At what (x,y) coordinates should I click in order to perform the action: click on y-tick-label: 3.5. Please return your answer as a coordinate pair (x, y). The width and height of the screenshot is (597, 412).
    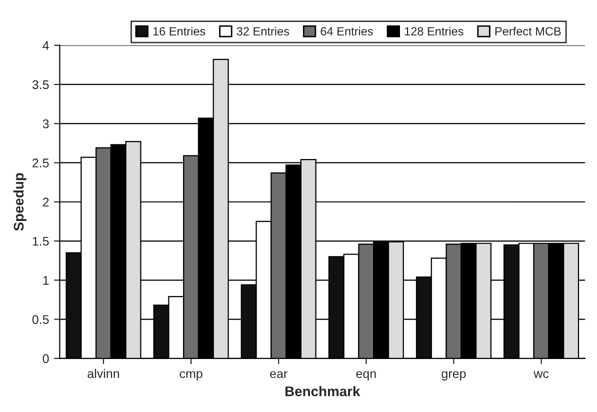
    Looking at the image, I should click on (40, 85).